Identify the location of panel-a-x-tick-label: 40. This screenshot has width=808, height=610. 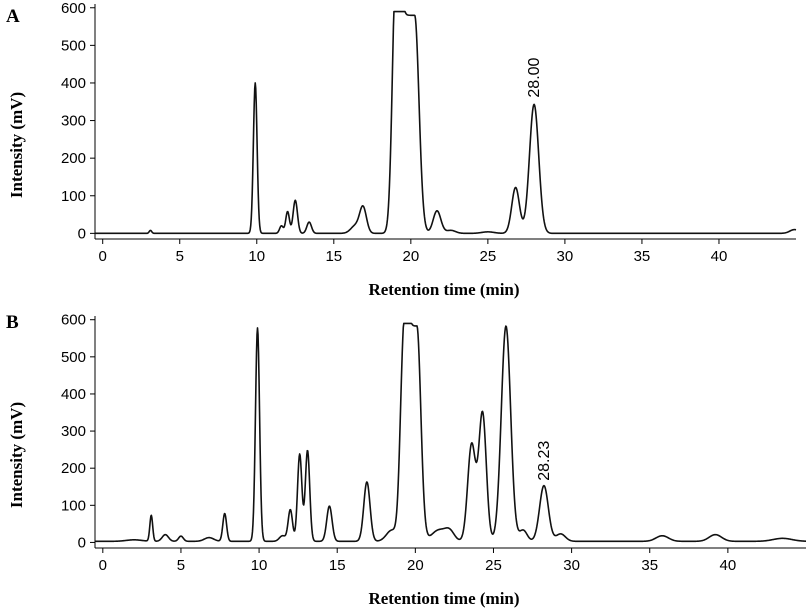
(719, 256).